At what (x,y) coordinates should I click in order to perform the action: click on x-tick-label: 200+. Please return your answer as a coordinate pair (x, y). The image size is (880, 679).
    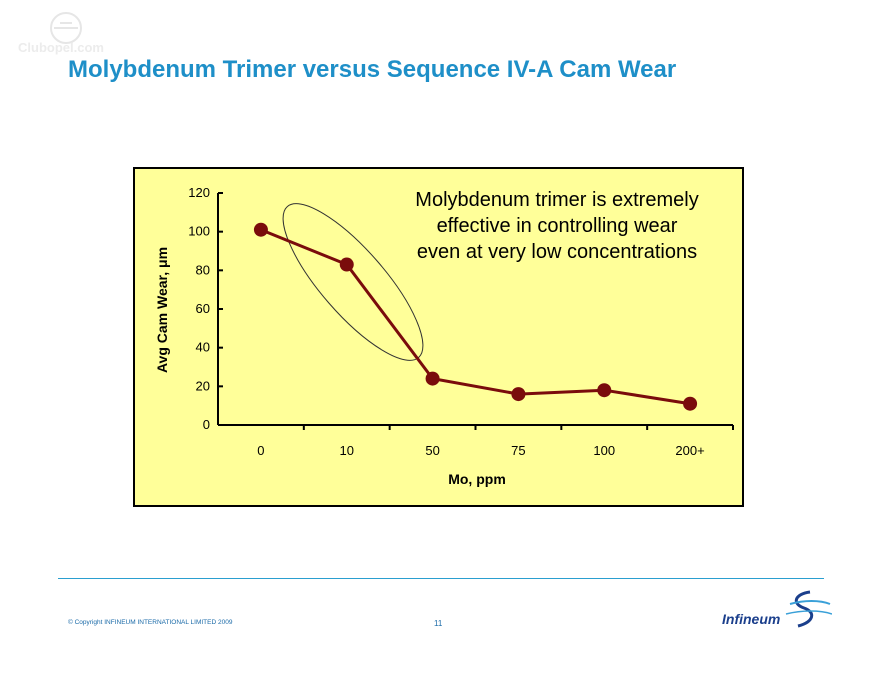
    Looking at the image, I should click on (689, 450).